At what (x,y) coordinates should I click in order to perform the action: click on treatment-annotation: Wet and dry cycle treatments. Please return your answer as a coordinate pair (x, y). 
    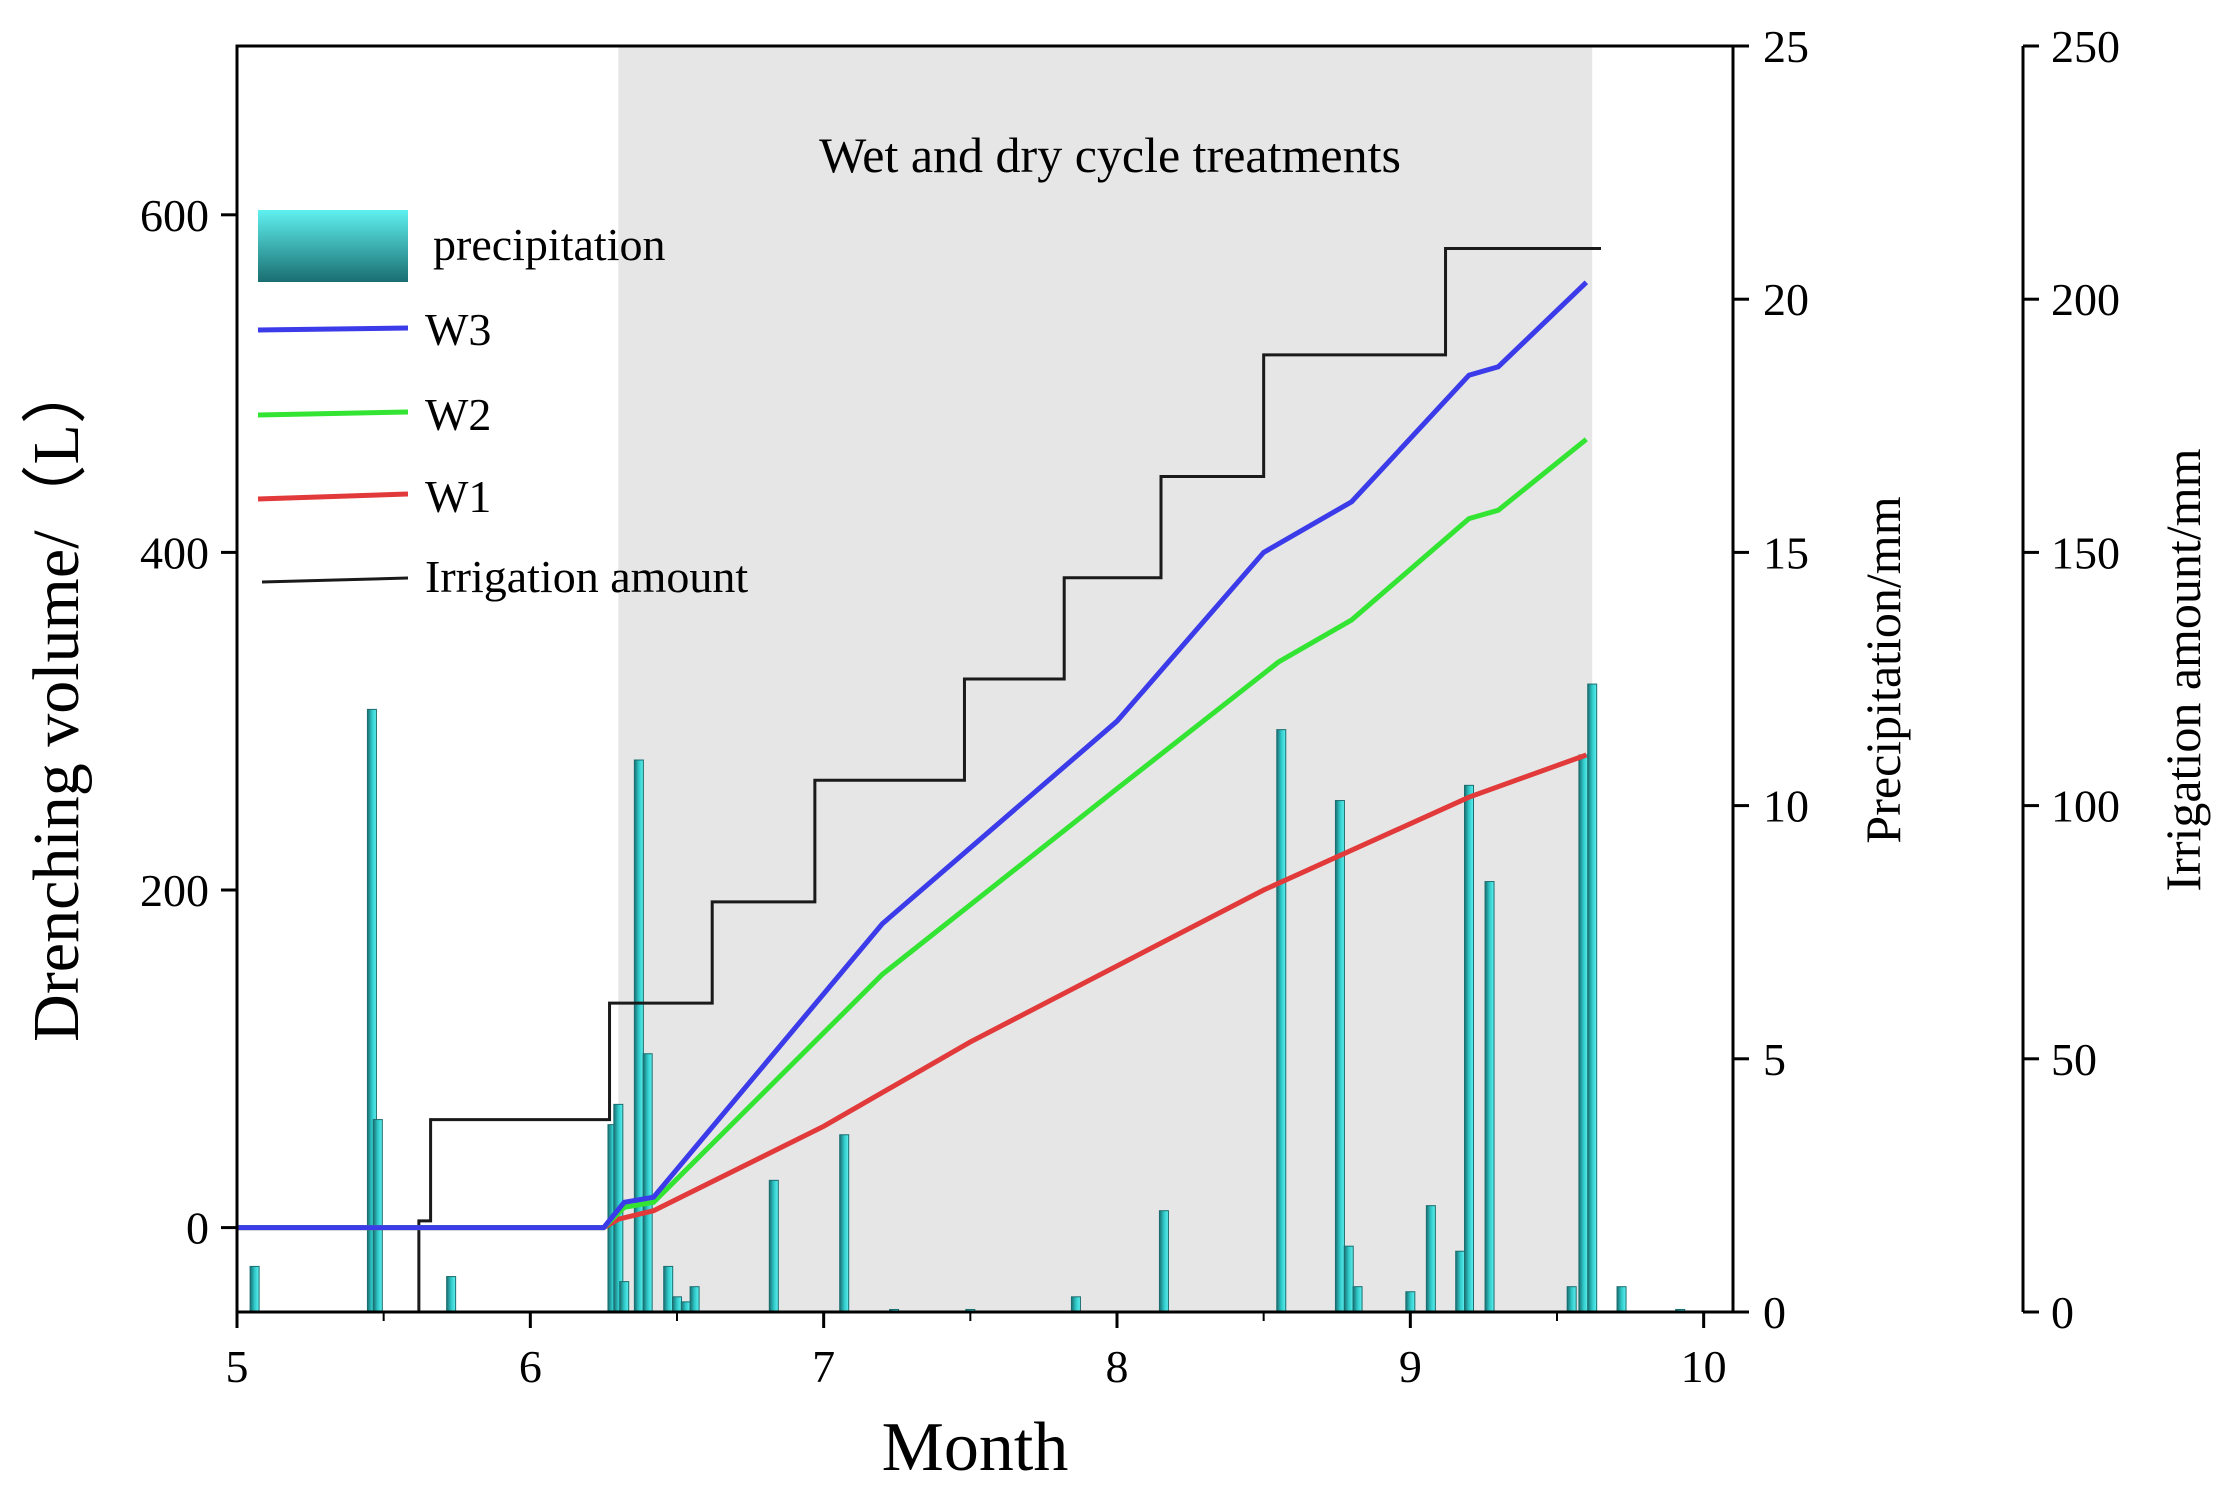
    Looking at the image, I should click on (1110, 155).